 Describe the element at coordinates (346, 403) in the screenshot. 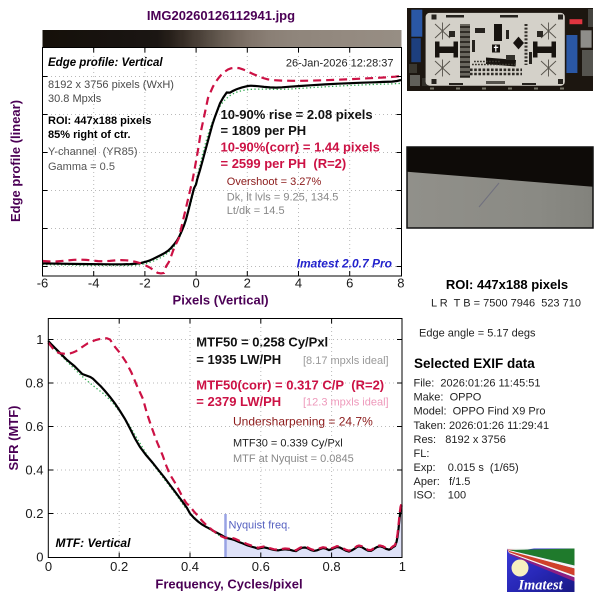

I see `svg-text: [12.3 mpxls ideal]` at that location.